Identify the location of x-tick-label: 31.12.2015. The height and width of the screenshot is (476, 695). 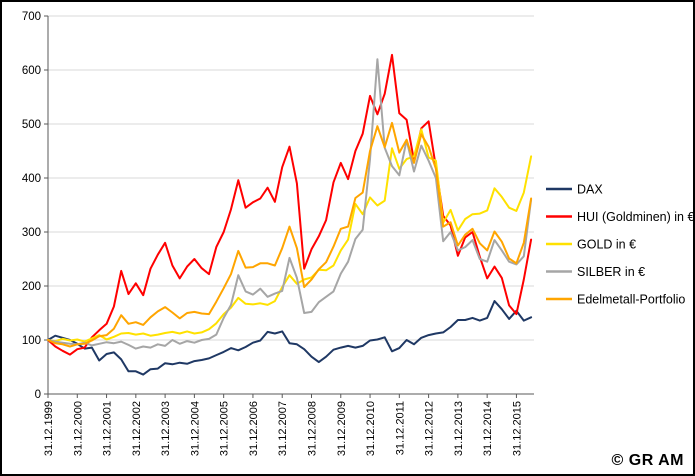
(517, 428).